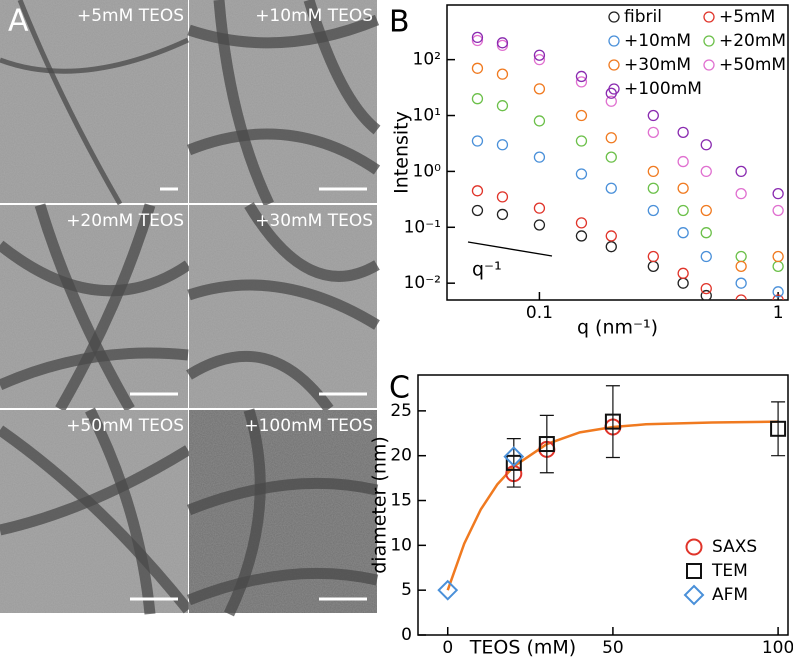  Describe the element at coordinates (399, 22) in the screenshot. I see `panel-label: B` at that location.